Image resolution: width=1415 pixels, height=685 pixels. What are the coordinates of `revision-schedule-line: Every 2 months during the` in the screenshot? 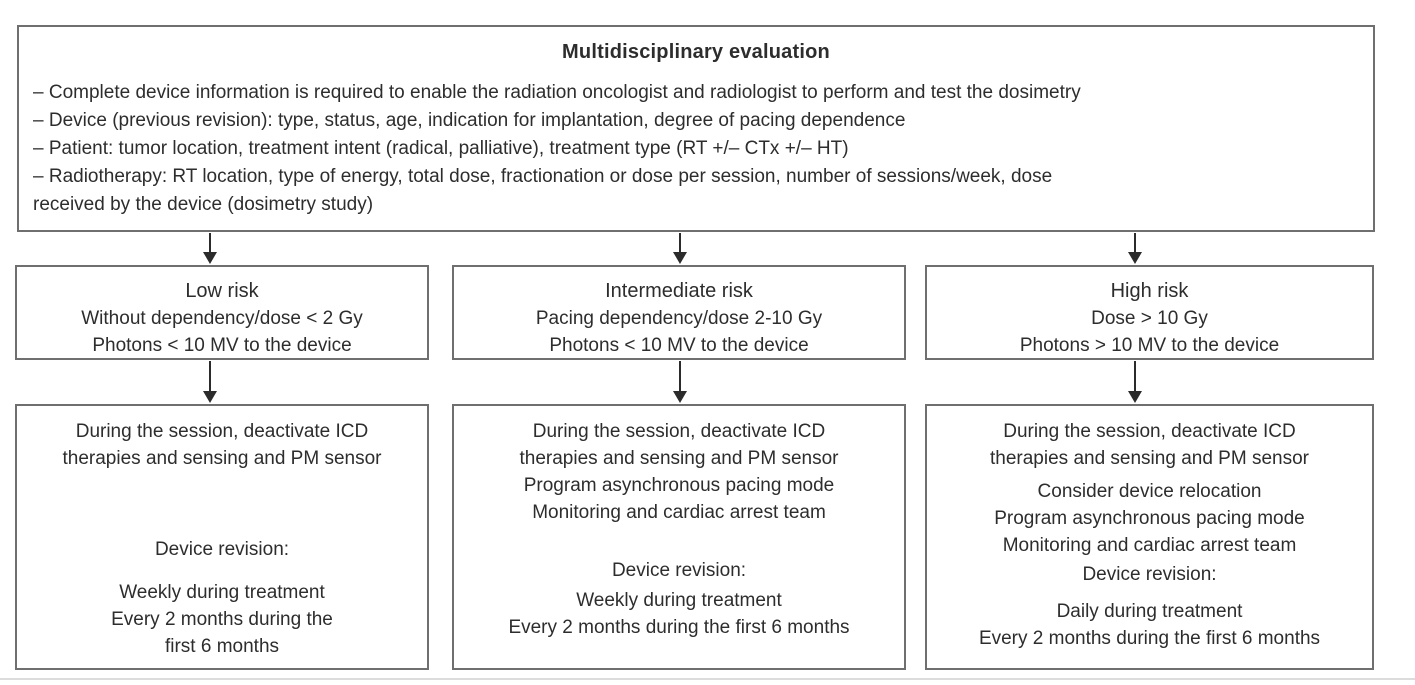 It's located at (222, 619).